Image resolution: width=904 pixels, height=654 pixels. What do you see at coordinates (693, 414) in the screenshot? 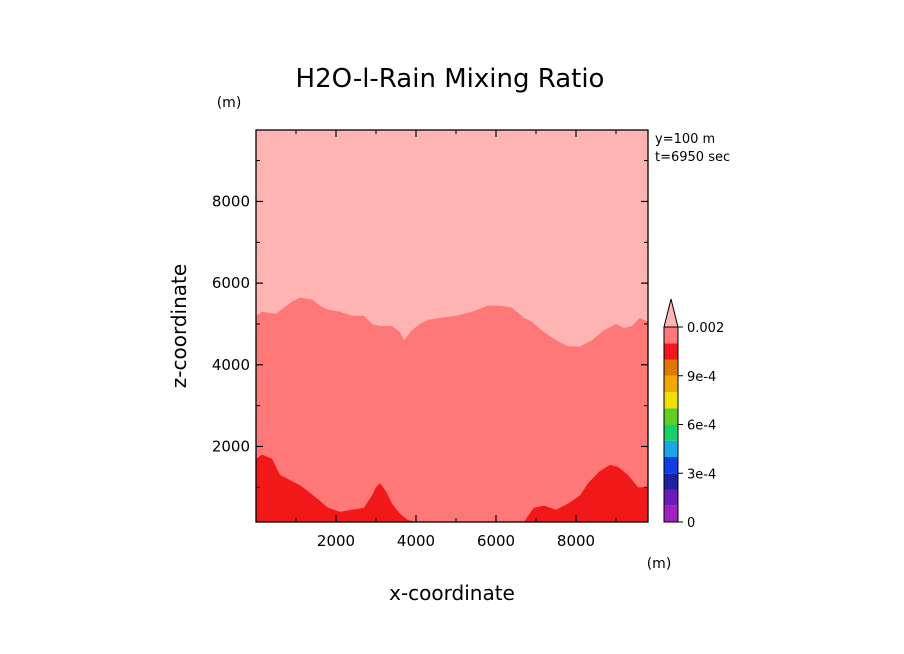
I see `colorbar: 0 3e-4 6e-4 9e-4 0.002` at bounding box center [693, 414].